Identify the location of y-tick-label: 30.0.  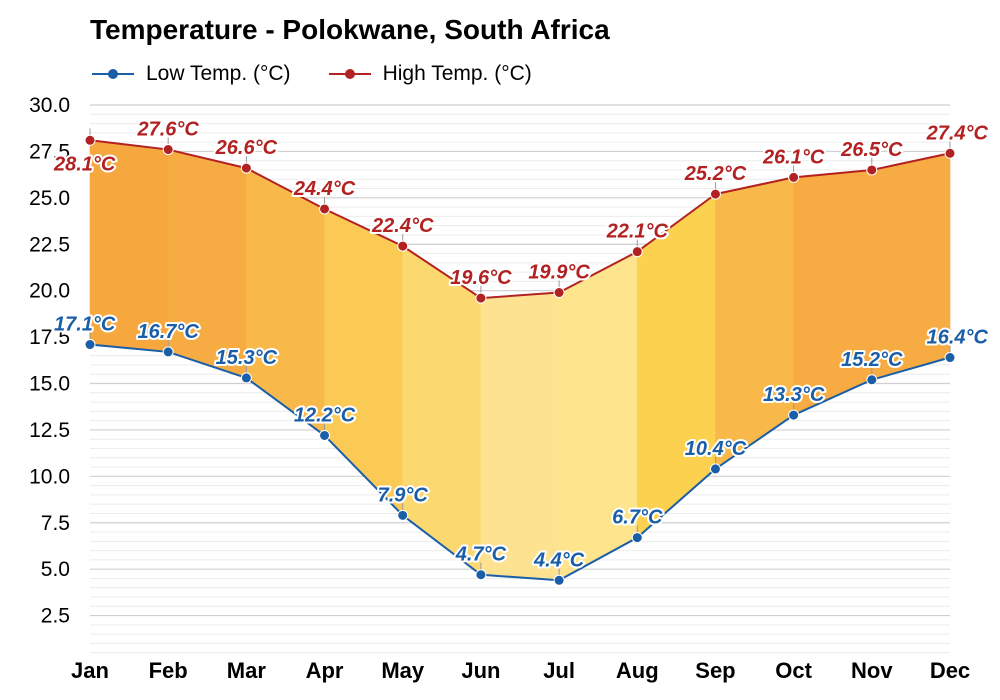
(49, 105).